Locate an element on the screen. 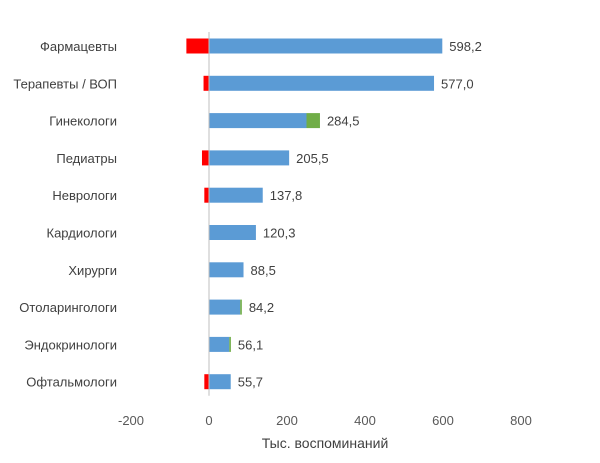 Image resolution: width=600 pixels, height=463 pixels. x-tick-label: 400 is located at coordinates (365, 420).